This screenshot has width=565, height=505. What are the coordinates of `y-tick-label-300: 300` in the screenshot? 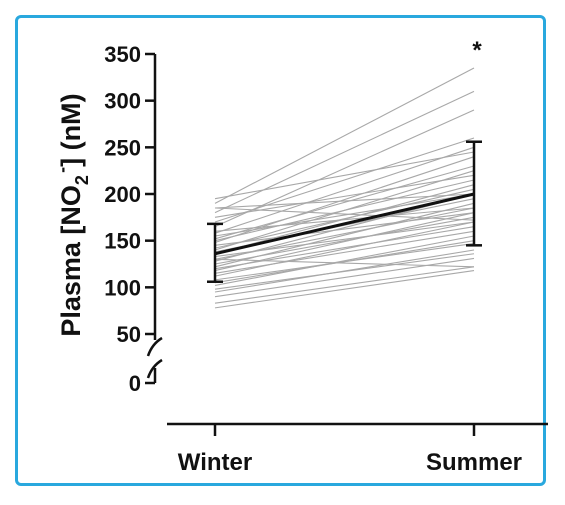 It's located at (122, 101).